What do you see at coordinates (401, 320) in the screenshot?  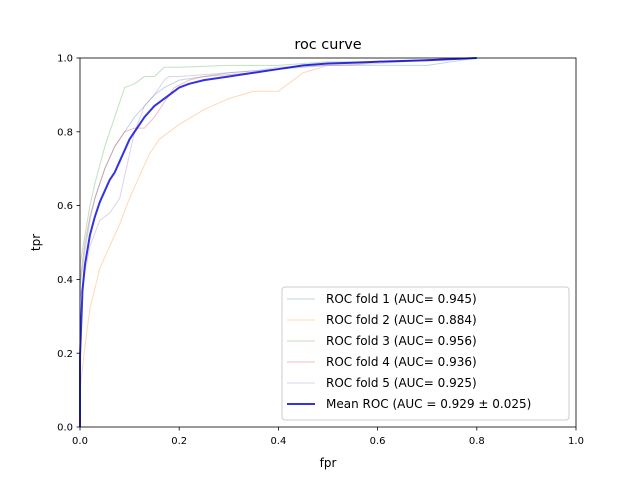 I see `legend-label: ROC fold 2 (AUC= 0.884)` at bounding box center [401, 320].